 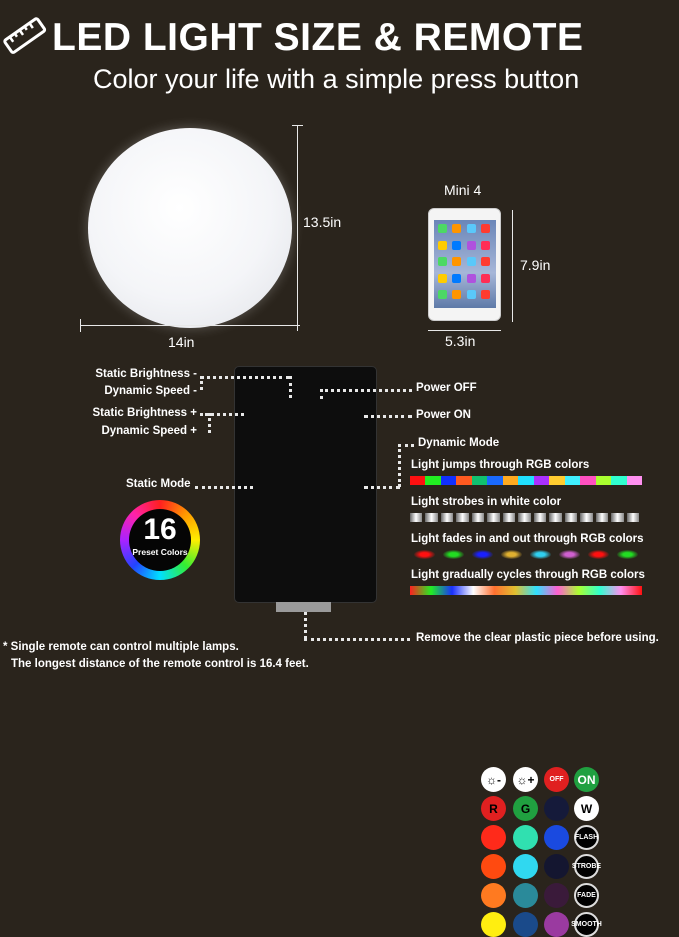 What do you see at coordinates (181, 342) in the screenshot?
I see `ball-width-label: 14in` at bounding box center [181, 342].